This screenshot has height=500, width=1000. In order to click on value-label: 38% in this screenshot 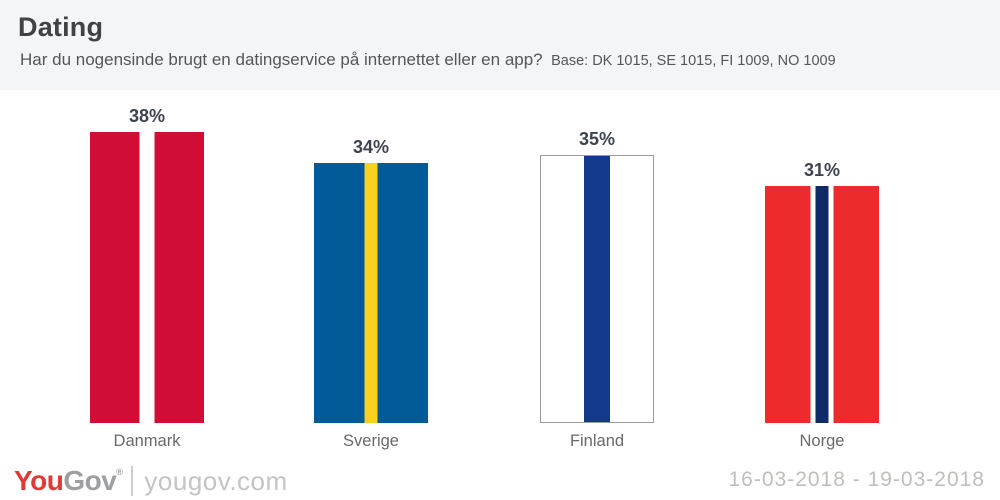, I will do `click(147, 116)`.